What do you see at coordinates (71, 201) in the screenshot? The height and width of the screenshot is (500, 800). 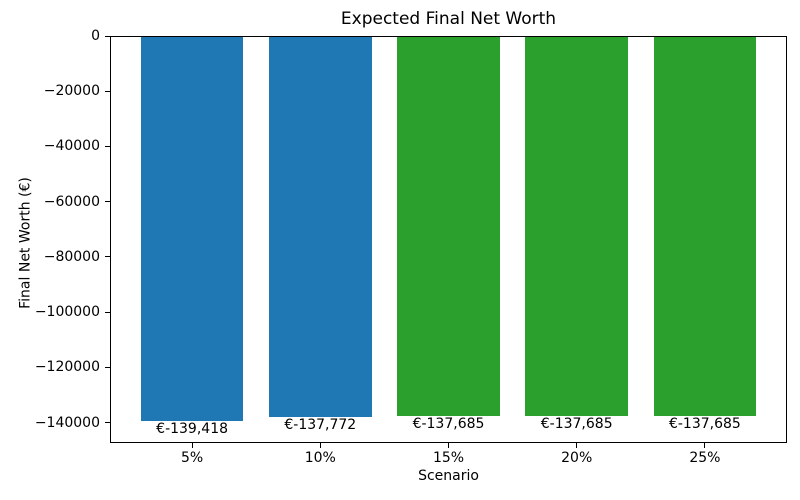 I see `y-tick-label: −60000` at bounding box center [71, 201].